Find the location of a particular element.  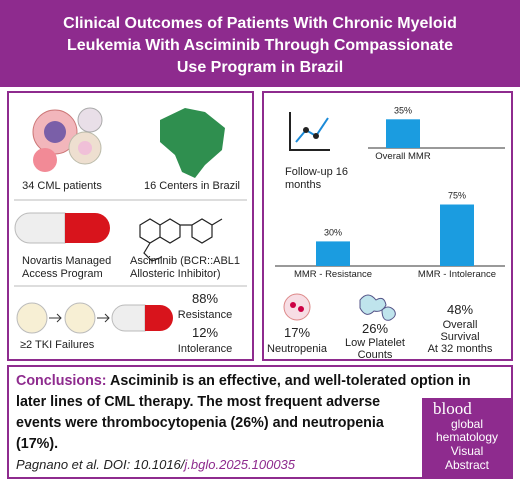

label: Intolerance is located at coordinates (205, 349).